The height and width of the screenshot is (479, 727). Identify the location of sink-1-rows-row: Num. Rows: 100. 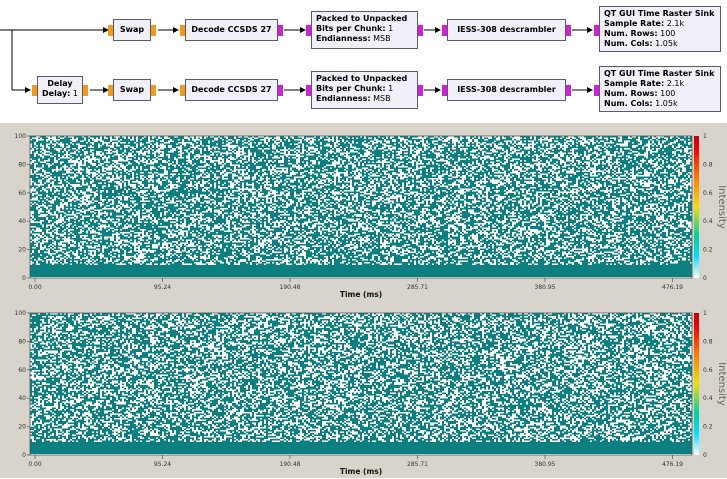
(639, 33).